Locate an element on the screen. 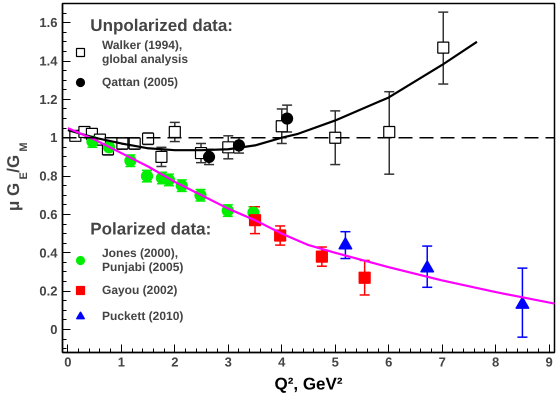 This screenshot has height=401, width=558. y-tick-label: 0.4 is located at coordinates (48, 252).